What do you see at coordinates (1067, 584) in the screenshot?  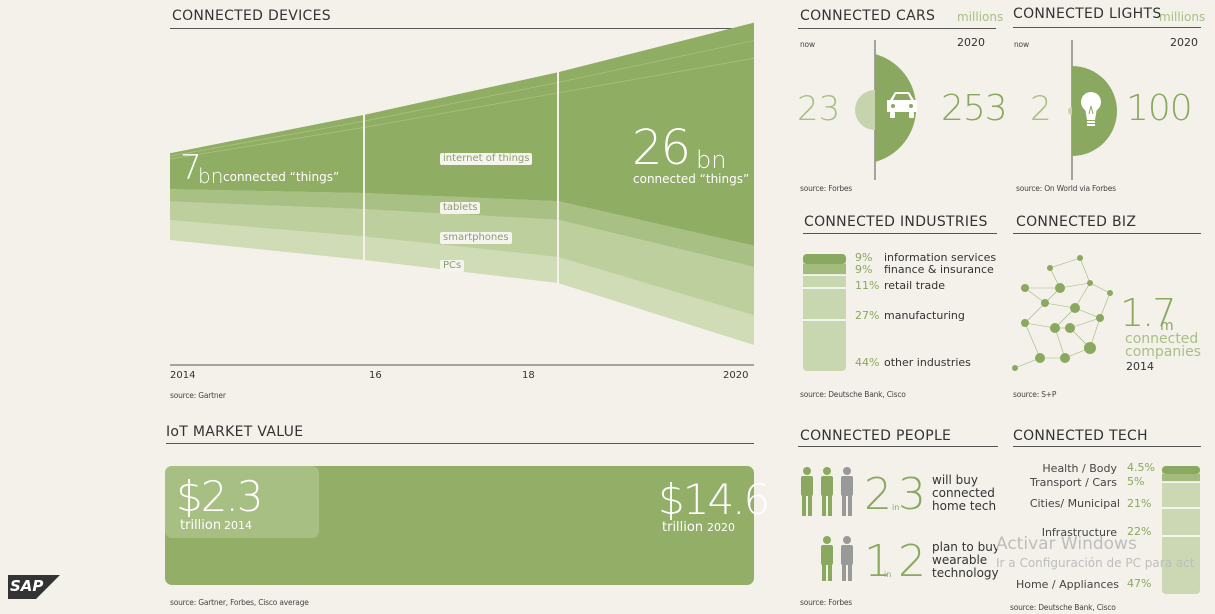 I see `tech-label-4: Home / Appliances` at bounding box center [1067, 584].